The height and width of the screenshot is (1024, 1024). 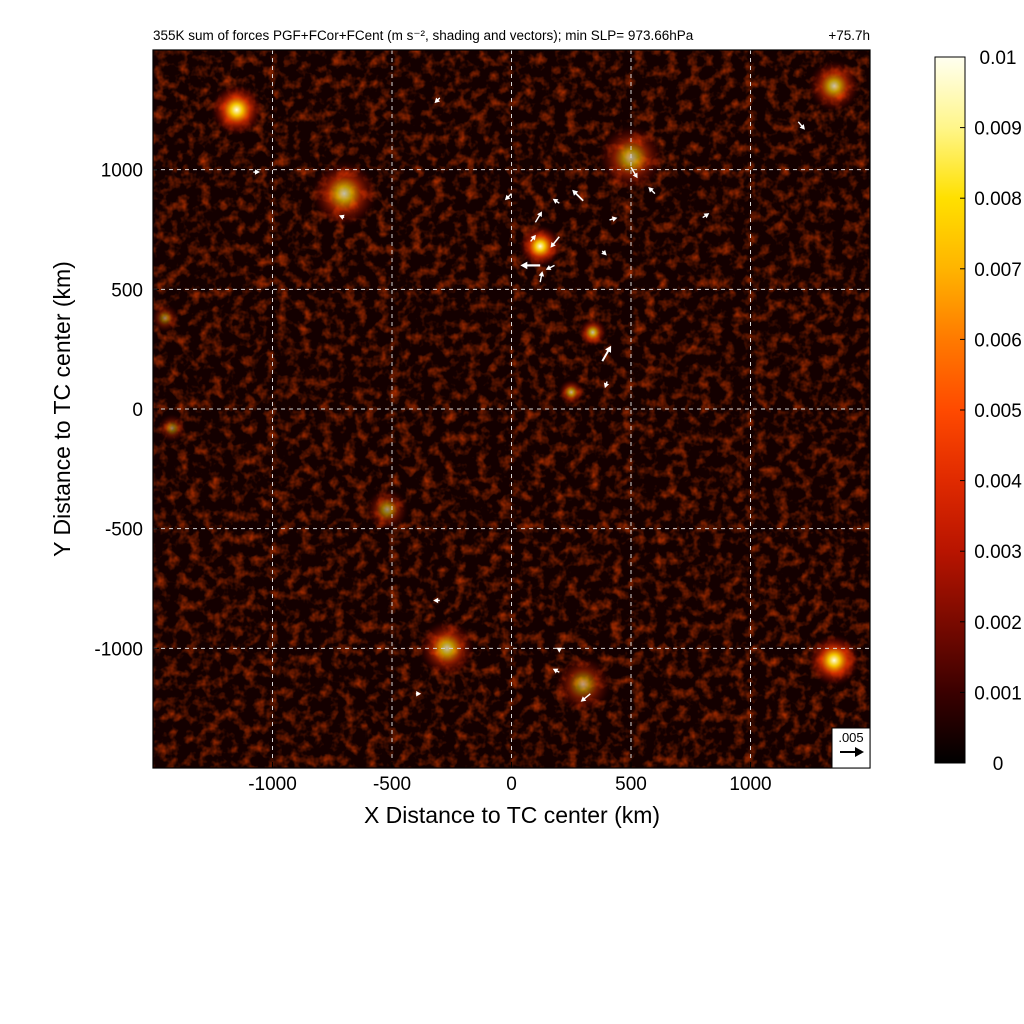 What do you see at coordinates (998, 552) in the screenshot?
I see `colorbar-tick-label: 0.003` at bounding box center [998, 552].